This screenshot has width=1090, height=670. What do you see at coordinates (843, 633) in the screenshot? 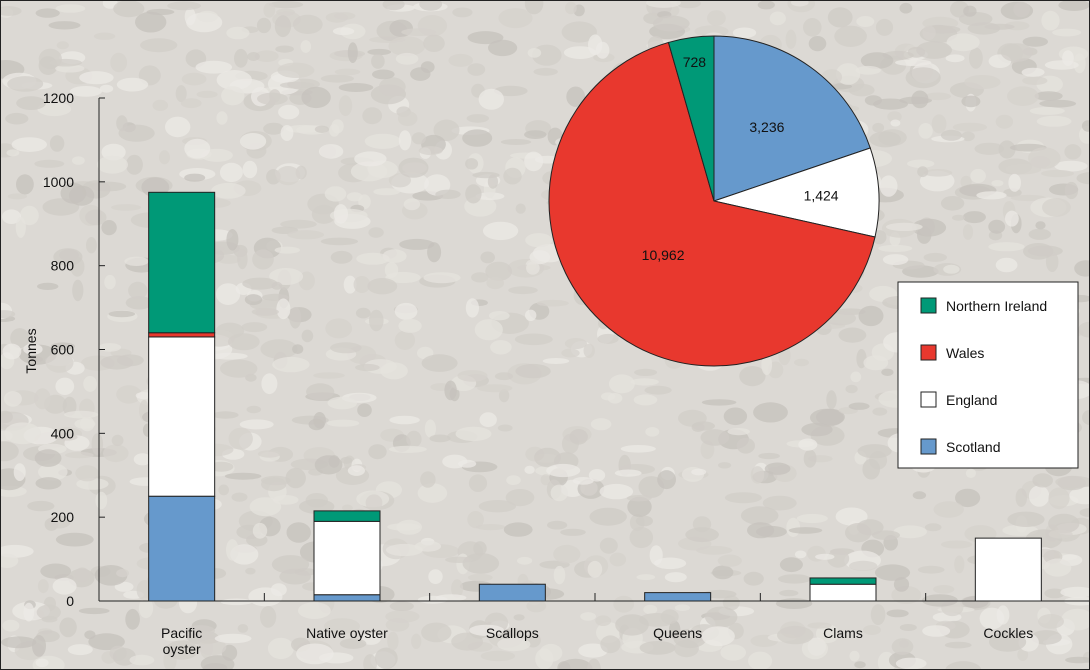
I see `x-category-label: Clams` at bounding box center [843, 633].